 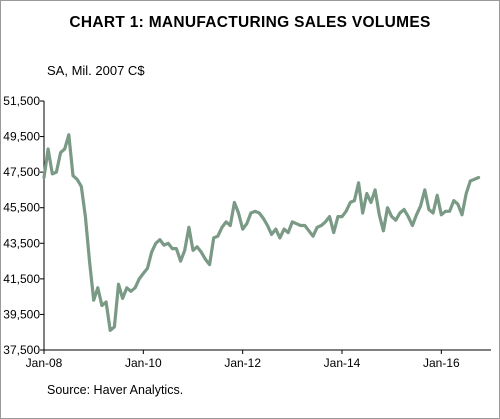 I want to click on x-tick-label: Jan-08, so click(x=44, y=363).